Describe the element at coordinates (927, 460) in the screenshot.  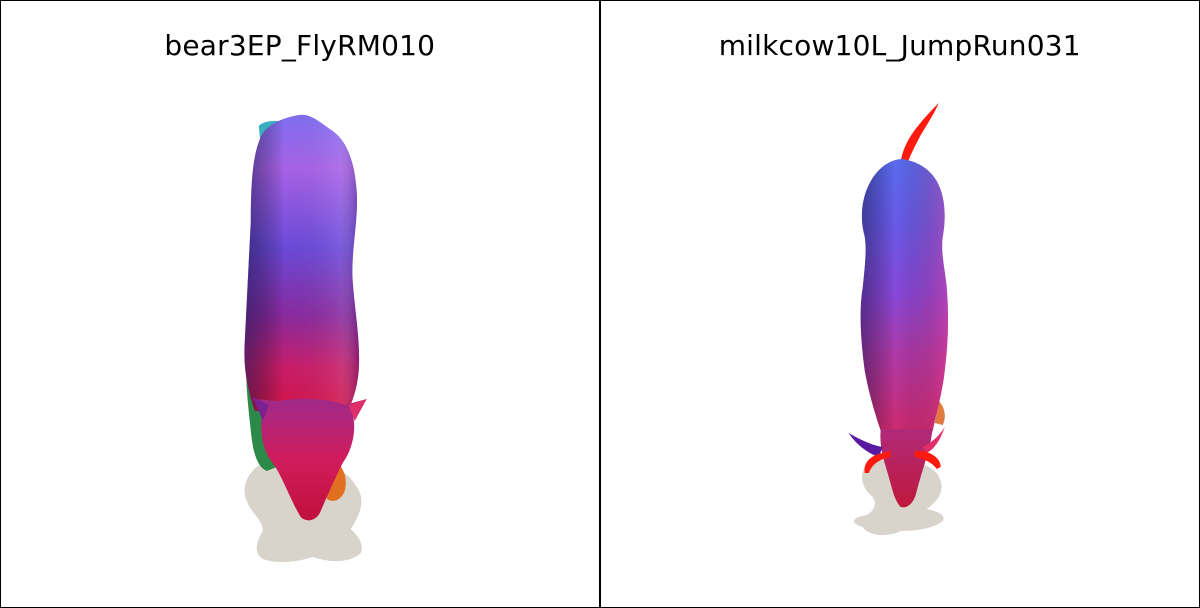
I see `cow-horn-right` at that location.